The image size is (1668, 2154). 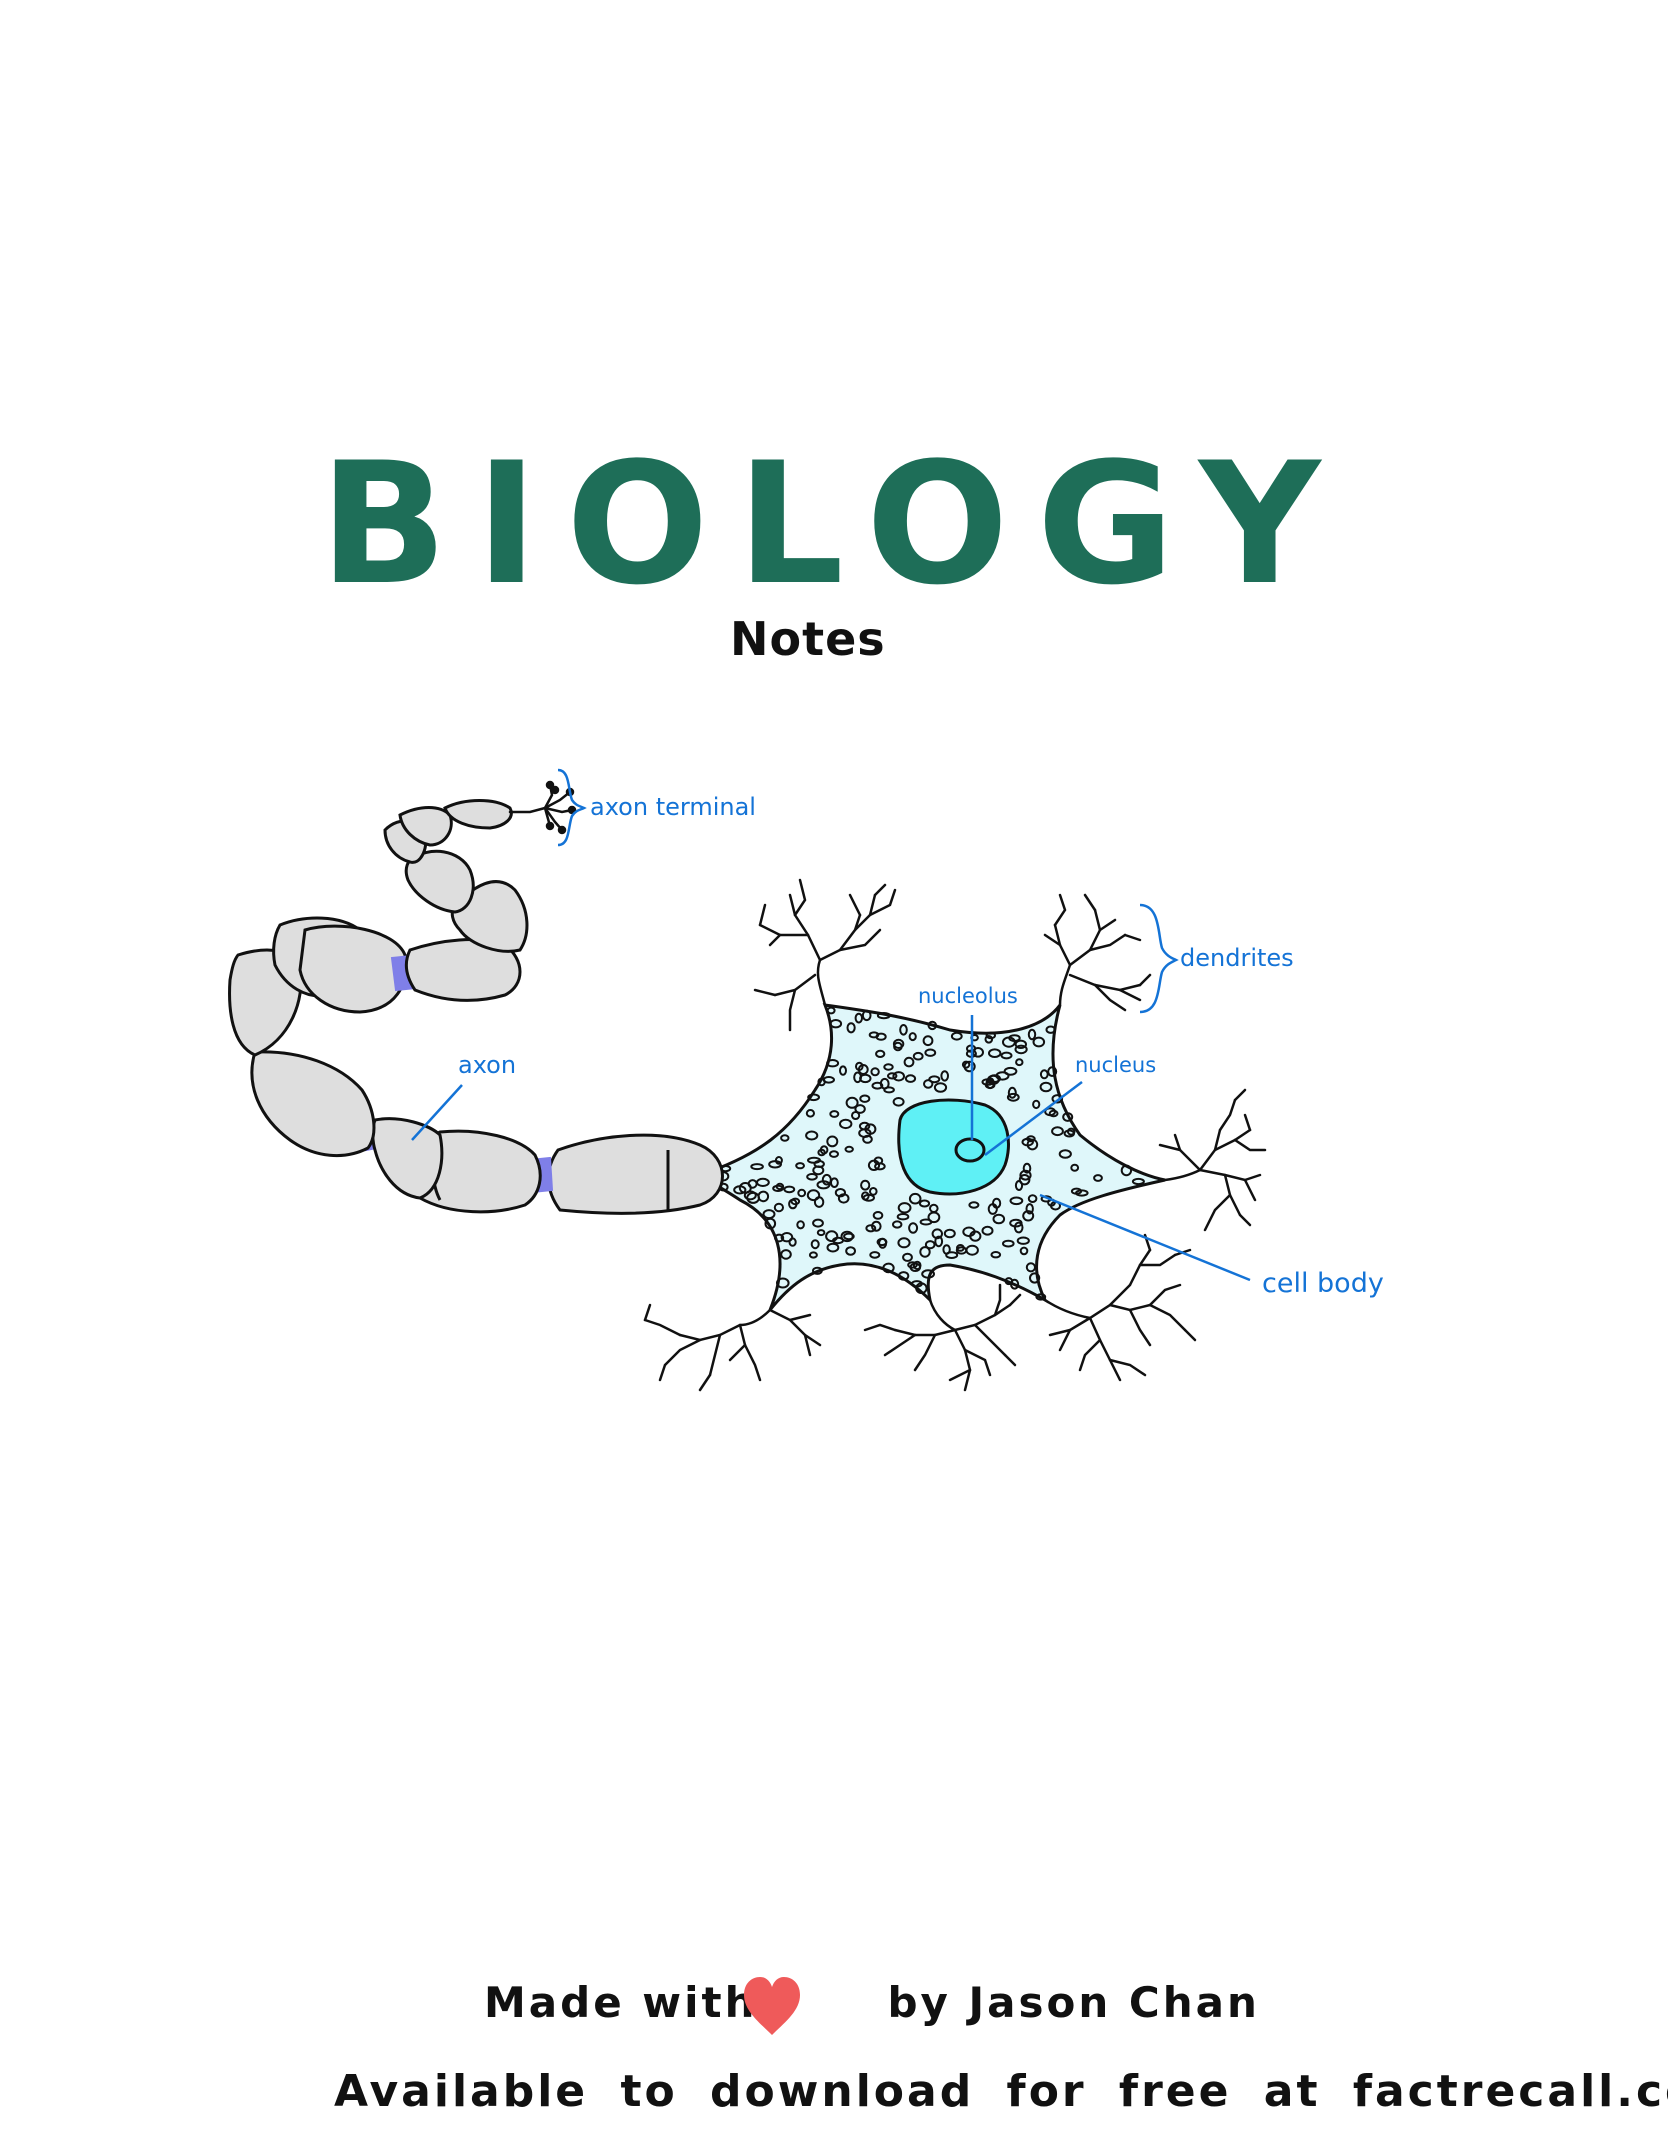 I want to click on footer-made-with: Made with, so click(x=621, y=2002).